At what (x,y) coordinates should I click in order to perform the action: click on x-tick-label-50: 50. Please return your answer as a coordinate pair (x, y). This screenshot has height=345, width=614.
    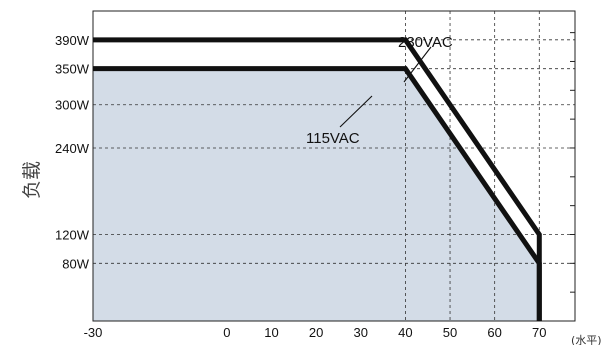
    Looking at the image, I should click on (450, 332).